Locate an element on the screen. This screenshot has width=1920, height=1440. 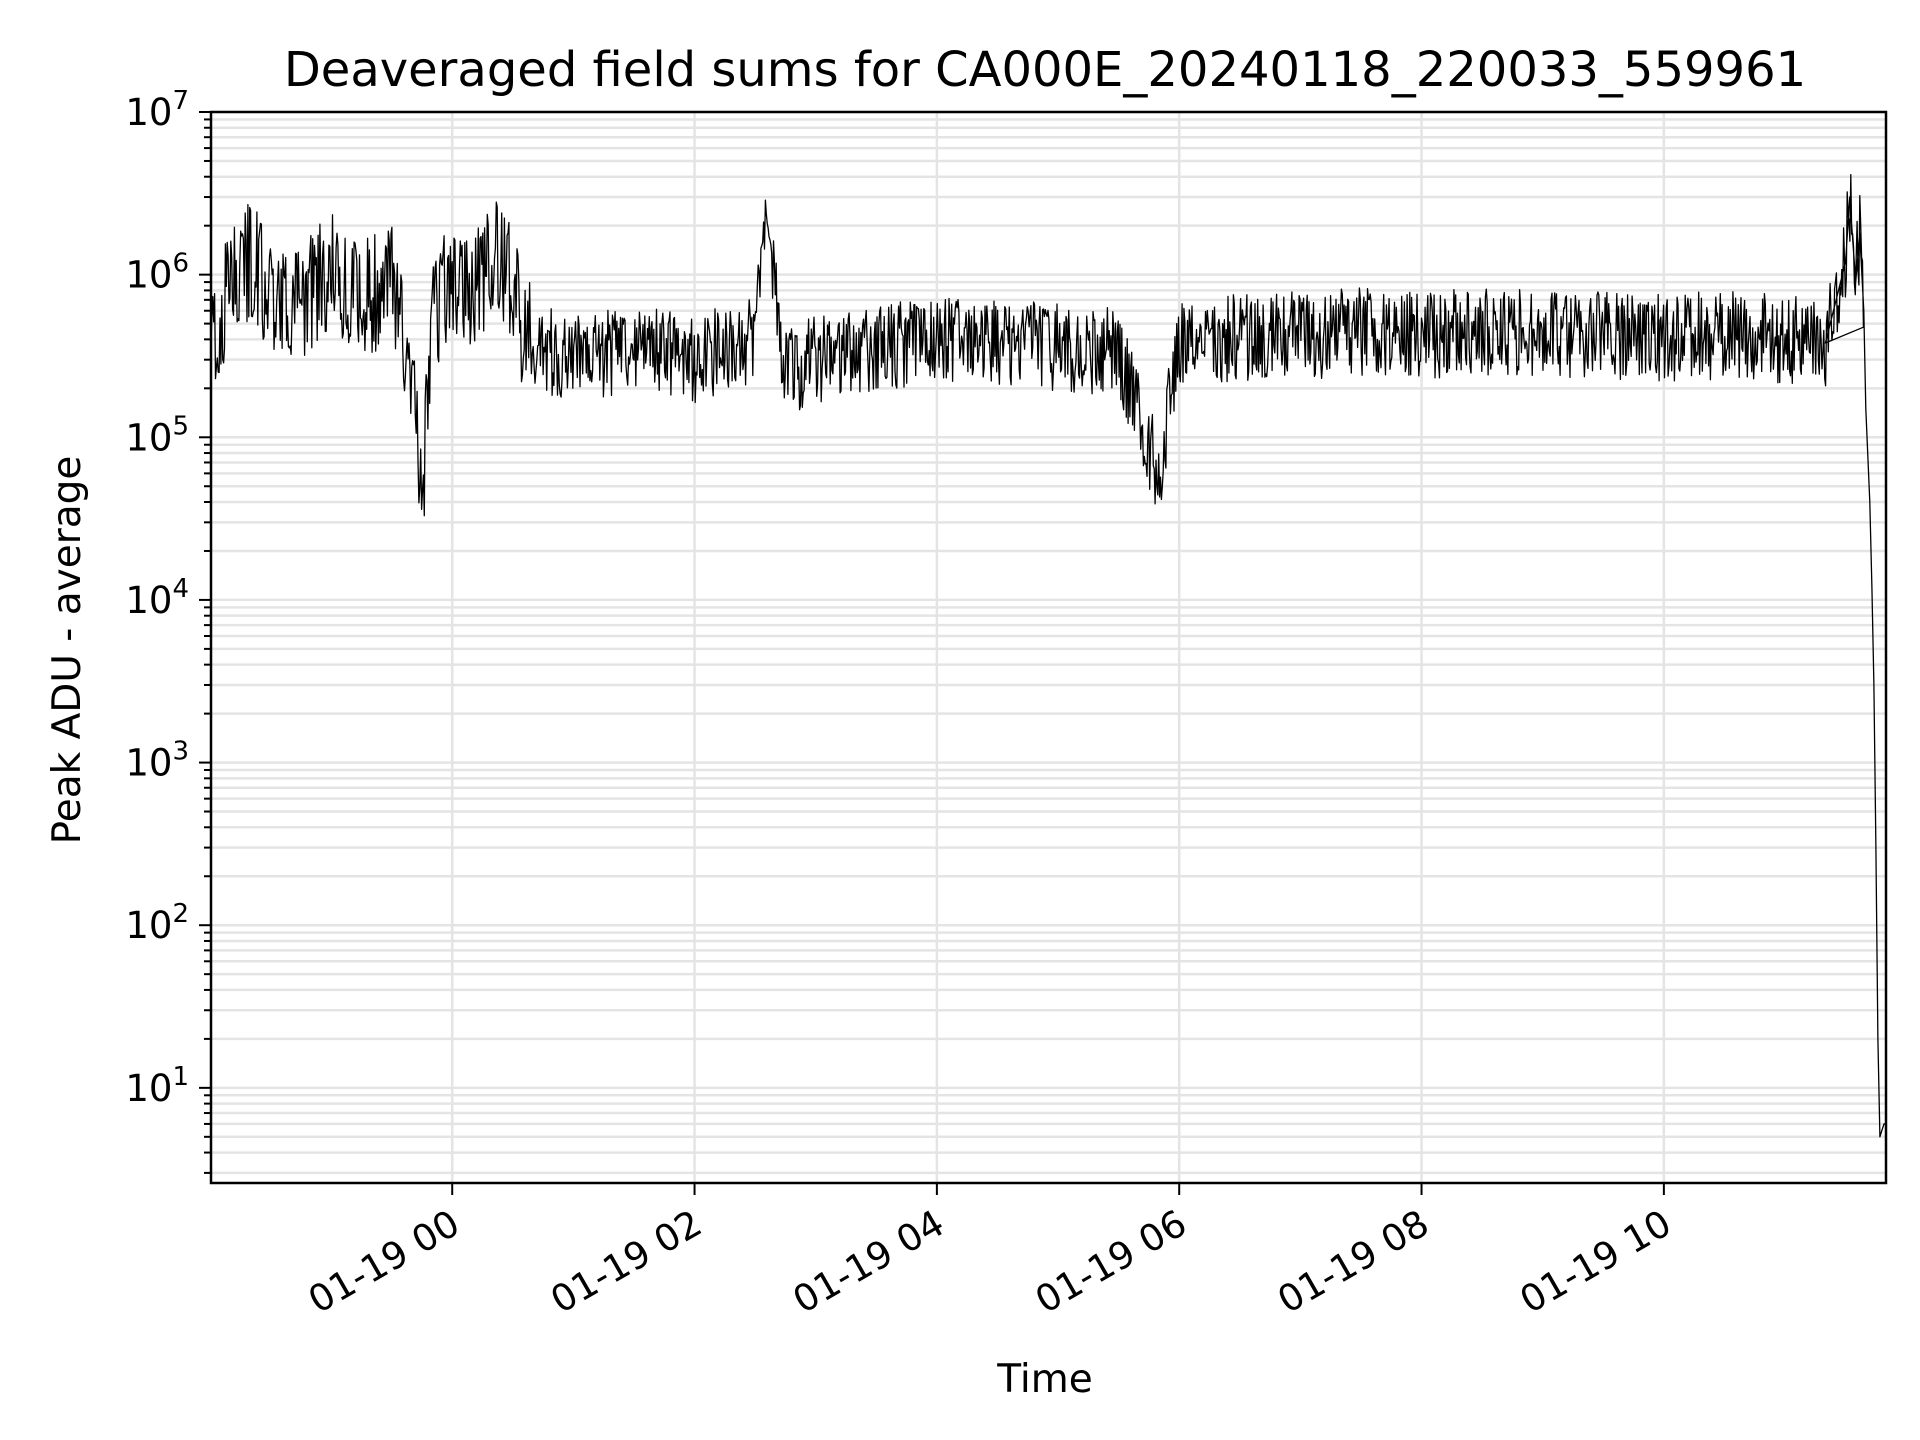
y-tick-label: 105 is located at coordinates (157, 435).